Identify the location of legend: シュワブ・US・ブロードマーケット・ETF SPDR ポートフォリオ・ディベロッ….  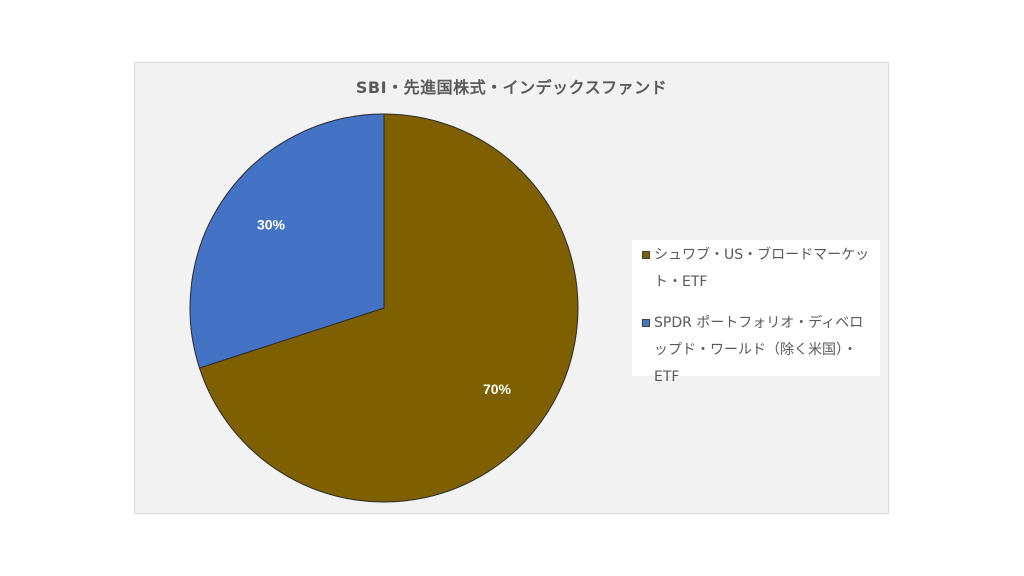
(756, 312).